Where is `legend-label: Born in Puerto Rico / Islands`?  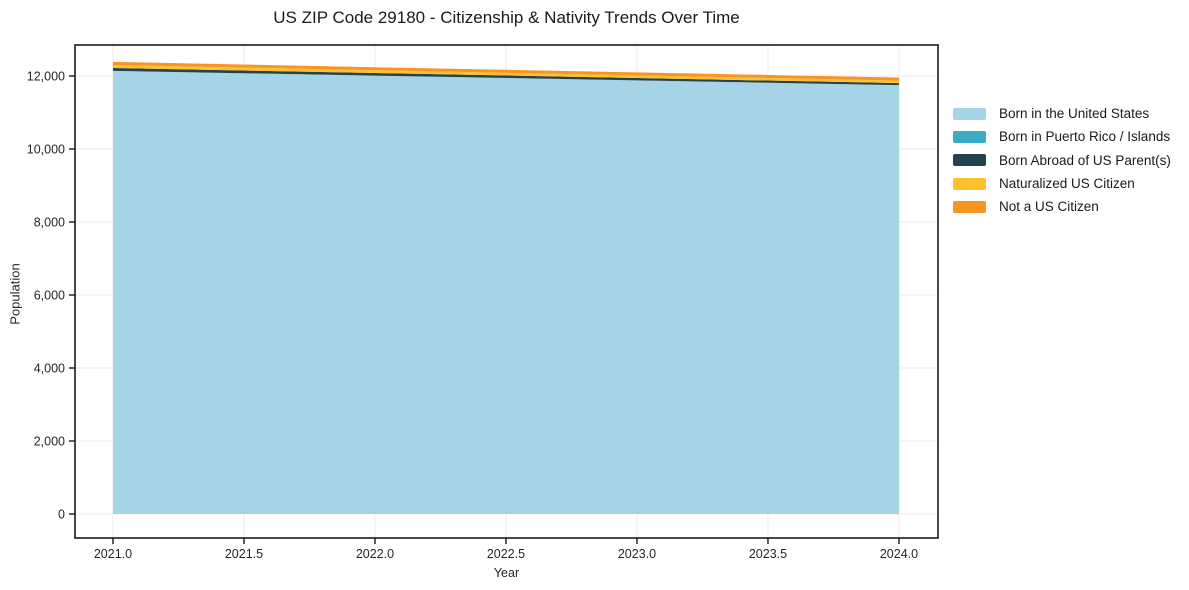 legend-label: Born in Puerto Rico / Islands is located at coordinates (1085, 137).